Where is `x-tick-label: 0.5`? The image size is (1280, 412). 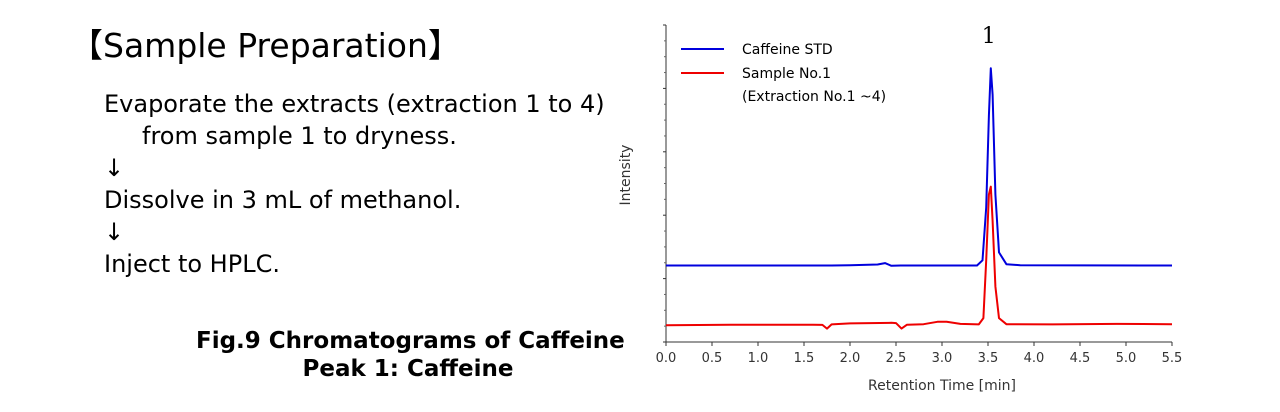
x-tick-label: 0.5 is located at coordinates (712, 358).